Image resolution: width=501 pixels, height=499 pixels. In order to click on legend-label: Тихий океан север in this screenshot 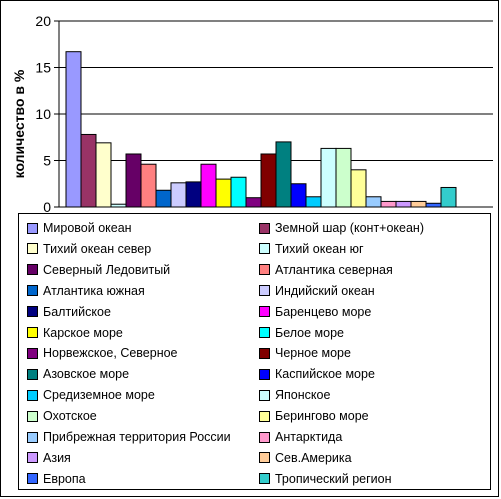, I will do `click(97, 248)`.